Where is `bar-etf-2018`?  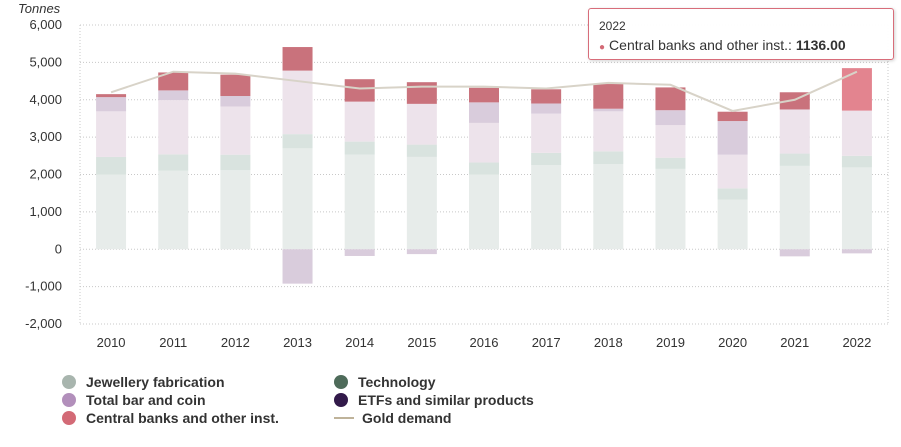 bar-etf-2018 is located at coordinates (608, 110).